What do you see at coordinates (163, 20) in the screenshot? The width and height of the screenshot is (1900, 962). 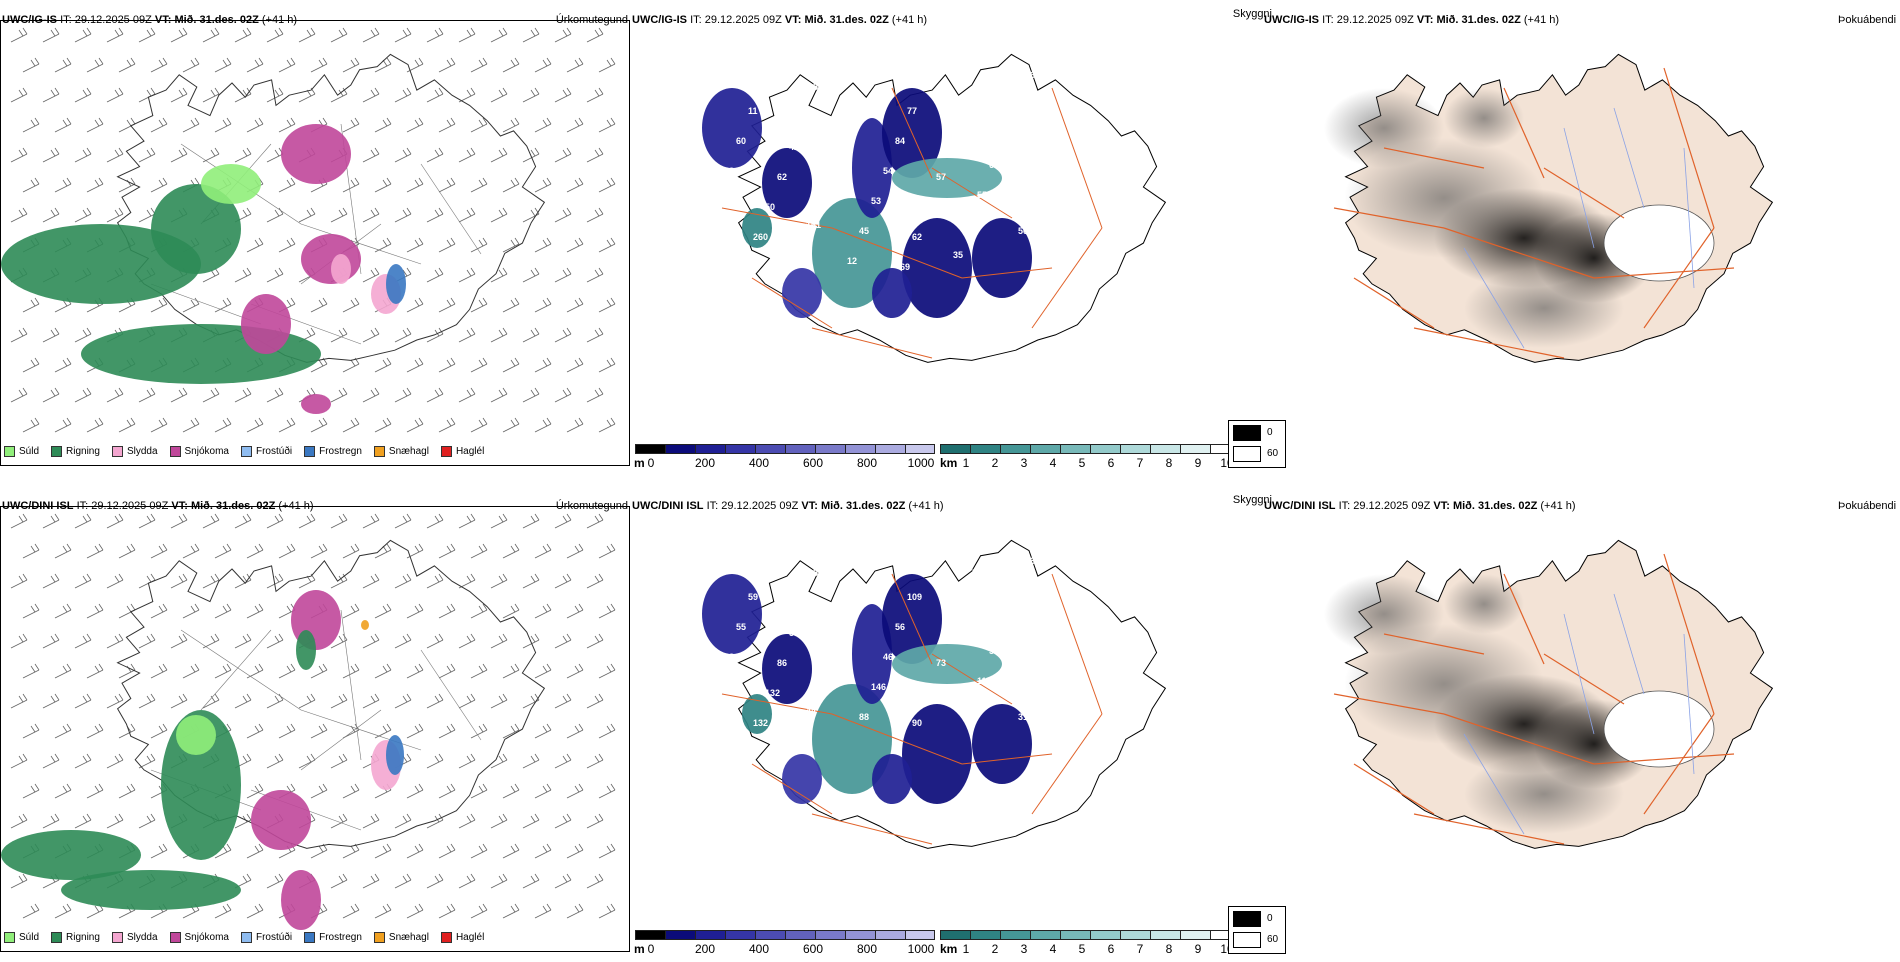 I see `vt-label: VT:` at bounding box center [163, 20].